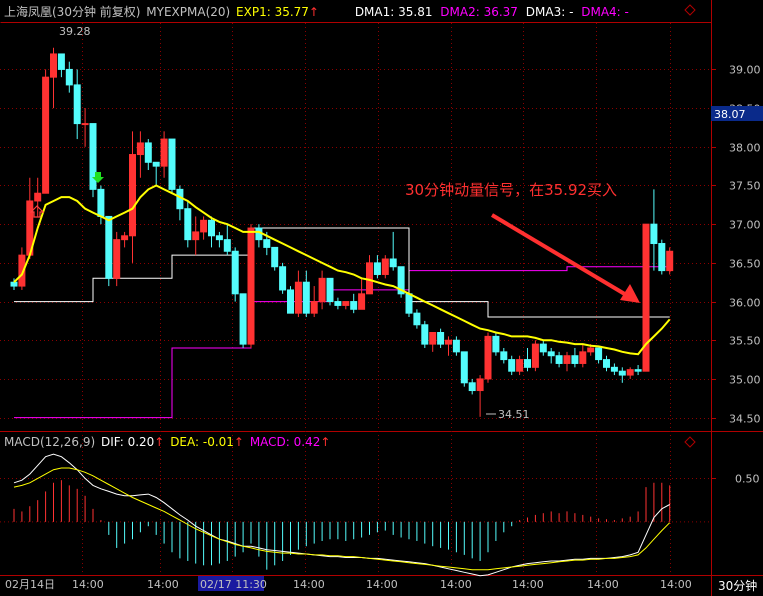 The height and width of the screenshot is (596, 763). I want to click on dma1-path, so click(342, 272).